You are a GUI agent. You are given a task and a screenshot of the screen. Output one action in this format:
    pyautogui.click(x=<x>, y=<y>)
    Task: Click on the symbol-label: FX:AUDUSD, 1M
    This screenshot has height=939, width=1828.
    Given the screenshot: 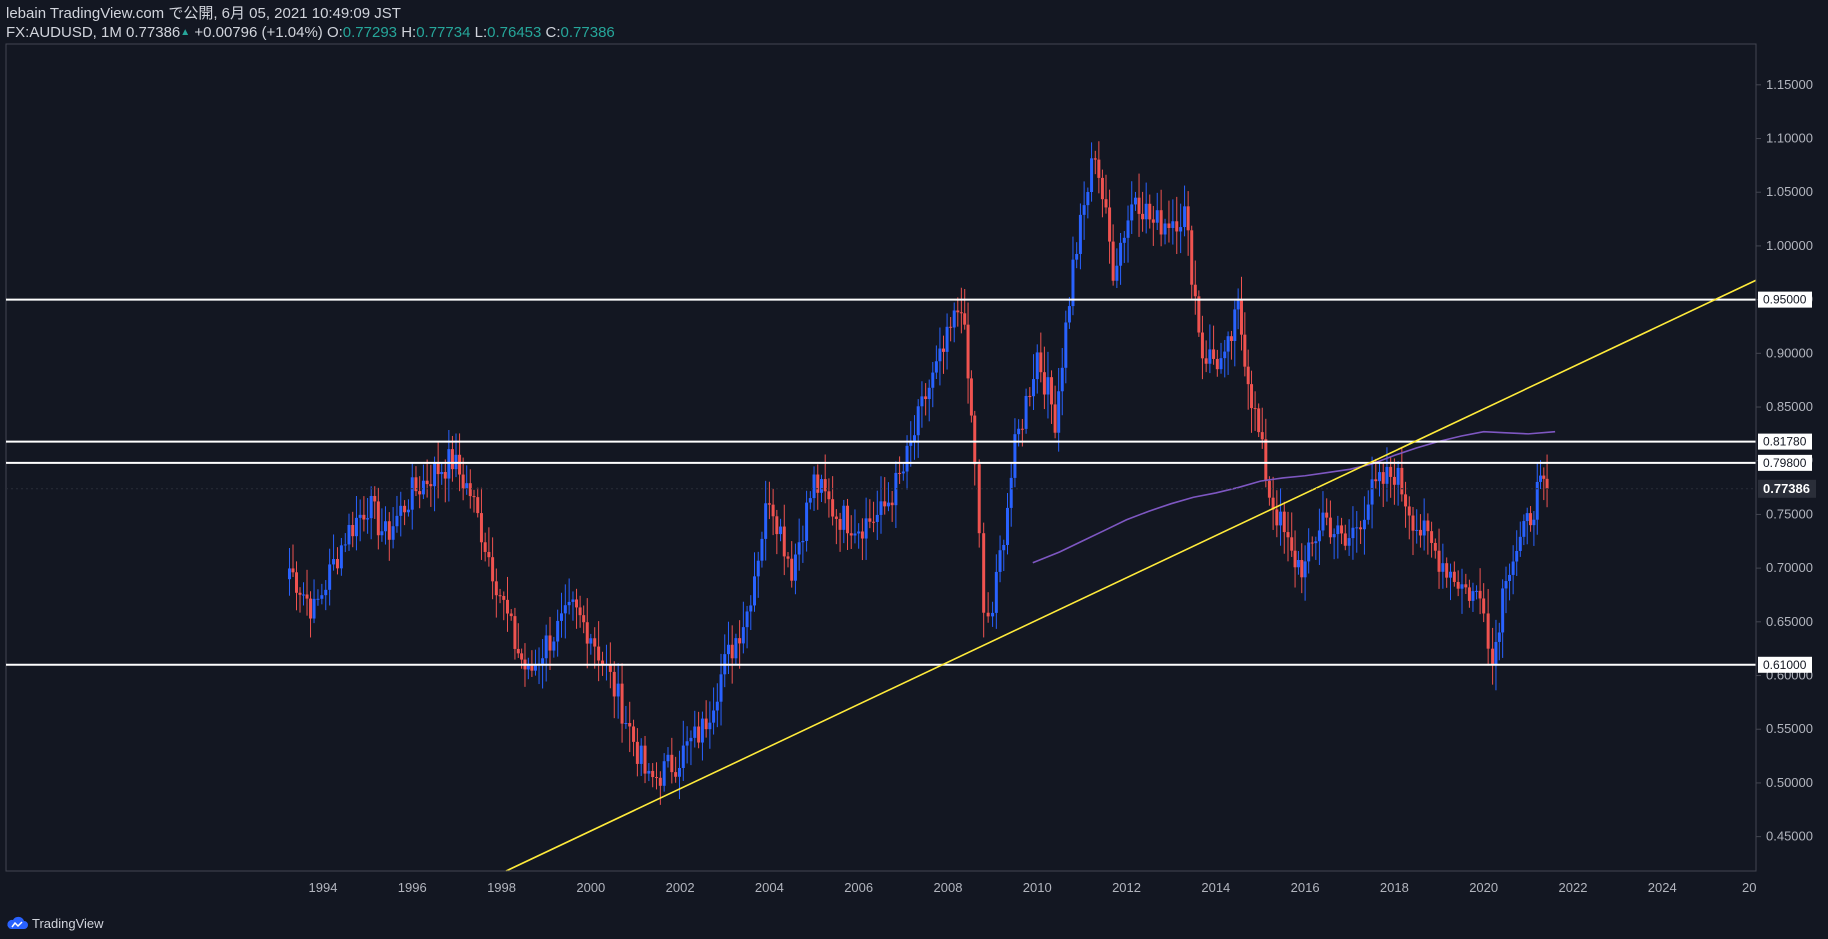 What is the action you would take?
    pyautogui.click(x=64, y=32)
    